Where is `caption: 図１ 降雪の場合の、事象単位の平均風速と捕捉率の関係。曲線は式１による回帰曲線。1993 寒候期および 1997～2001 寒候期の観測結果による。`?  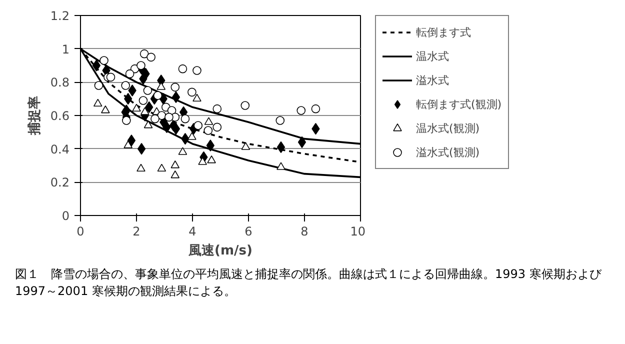
caption: 図１ 降雪の場合の、事象単位の平均風速と捕捉率の関係。曲線は式１による回帰曲線。1993 寒候期および 1997～2001 寒候期の観測結果による。 is located at coordinates (309, 283).